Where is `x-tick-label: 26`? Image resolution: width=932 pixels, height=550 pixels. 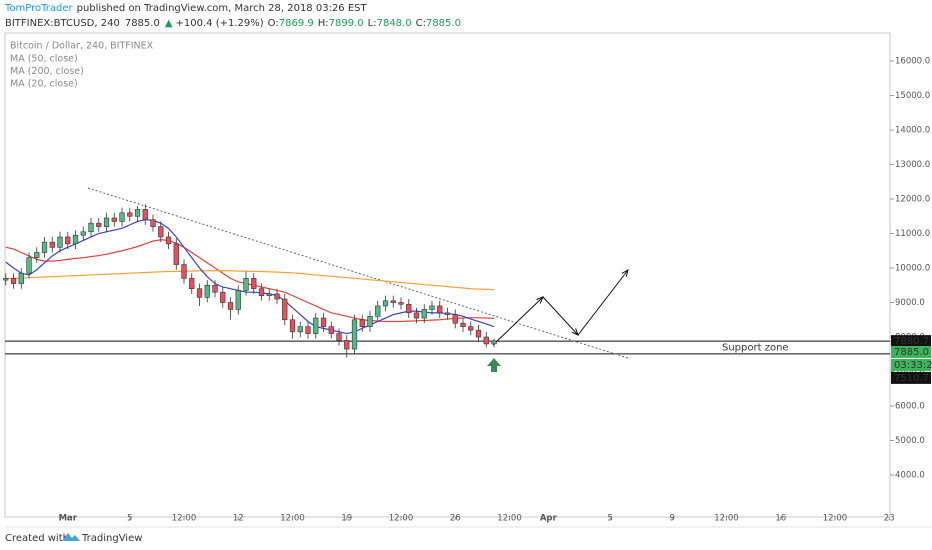 x-tick-label: 26 is located at coordinates (455, 519).